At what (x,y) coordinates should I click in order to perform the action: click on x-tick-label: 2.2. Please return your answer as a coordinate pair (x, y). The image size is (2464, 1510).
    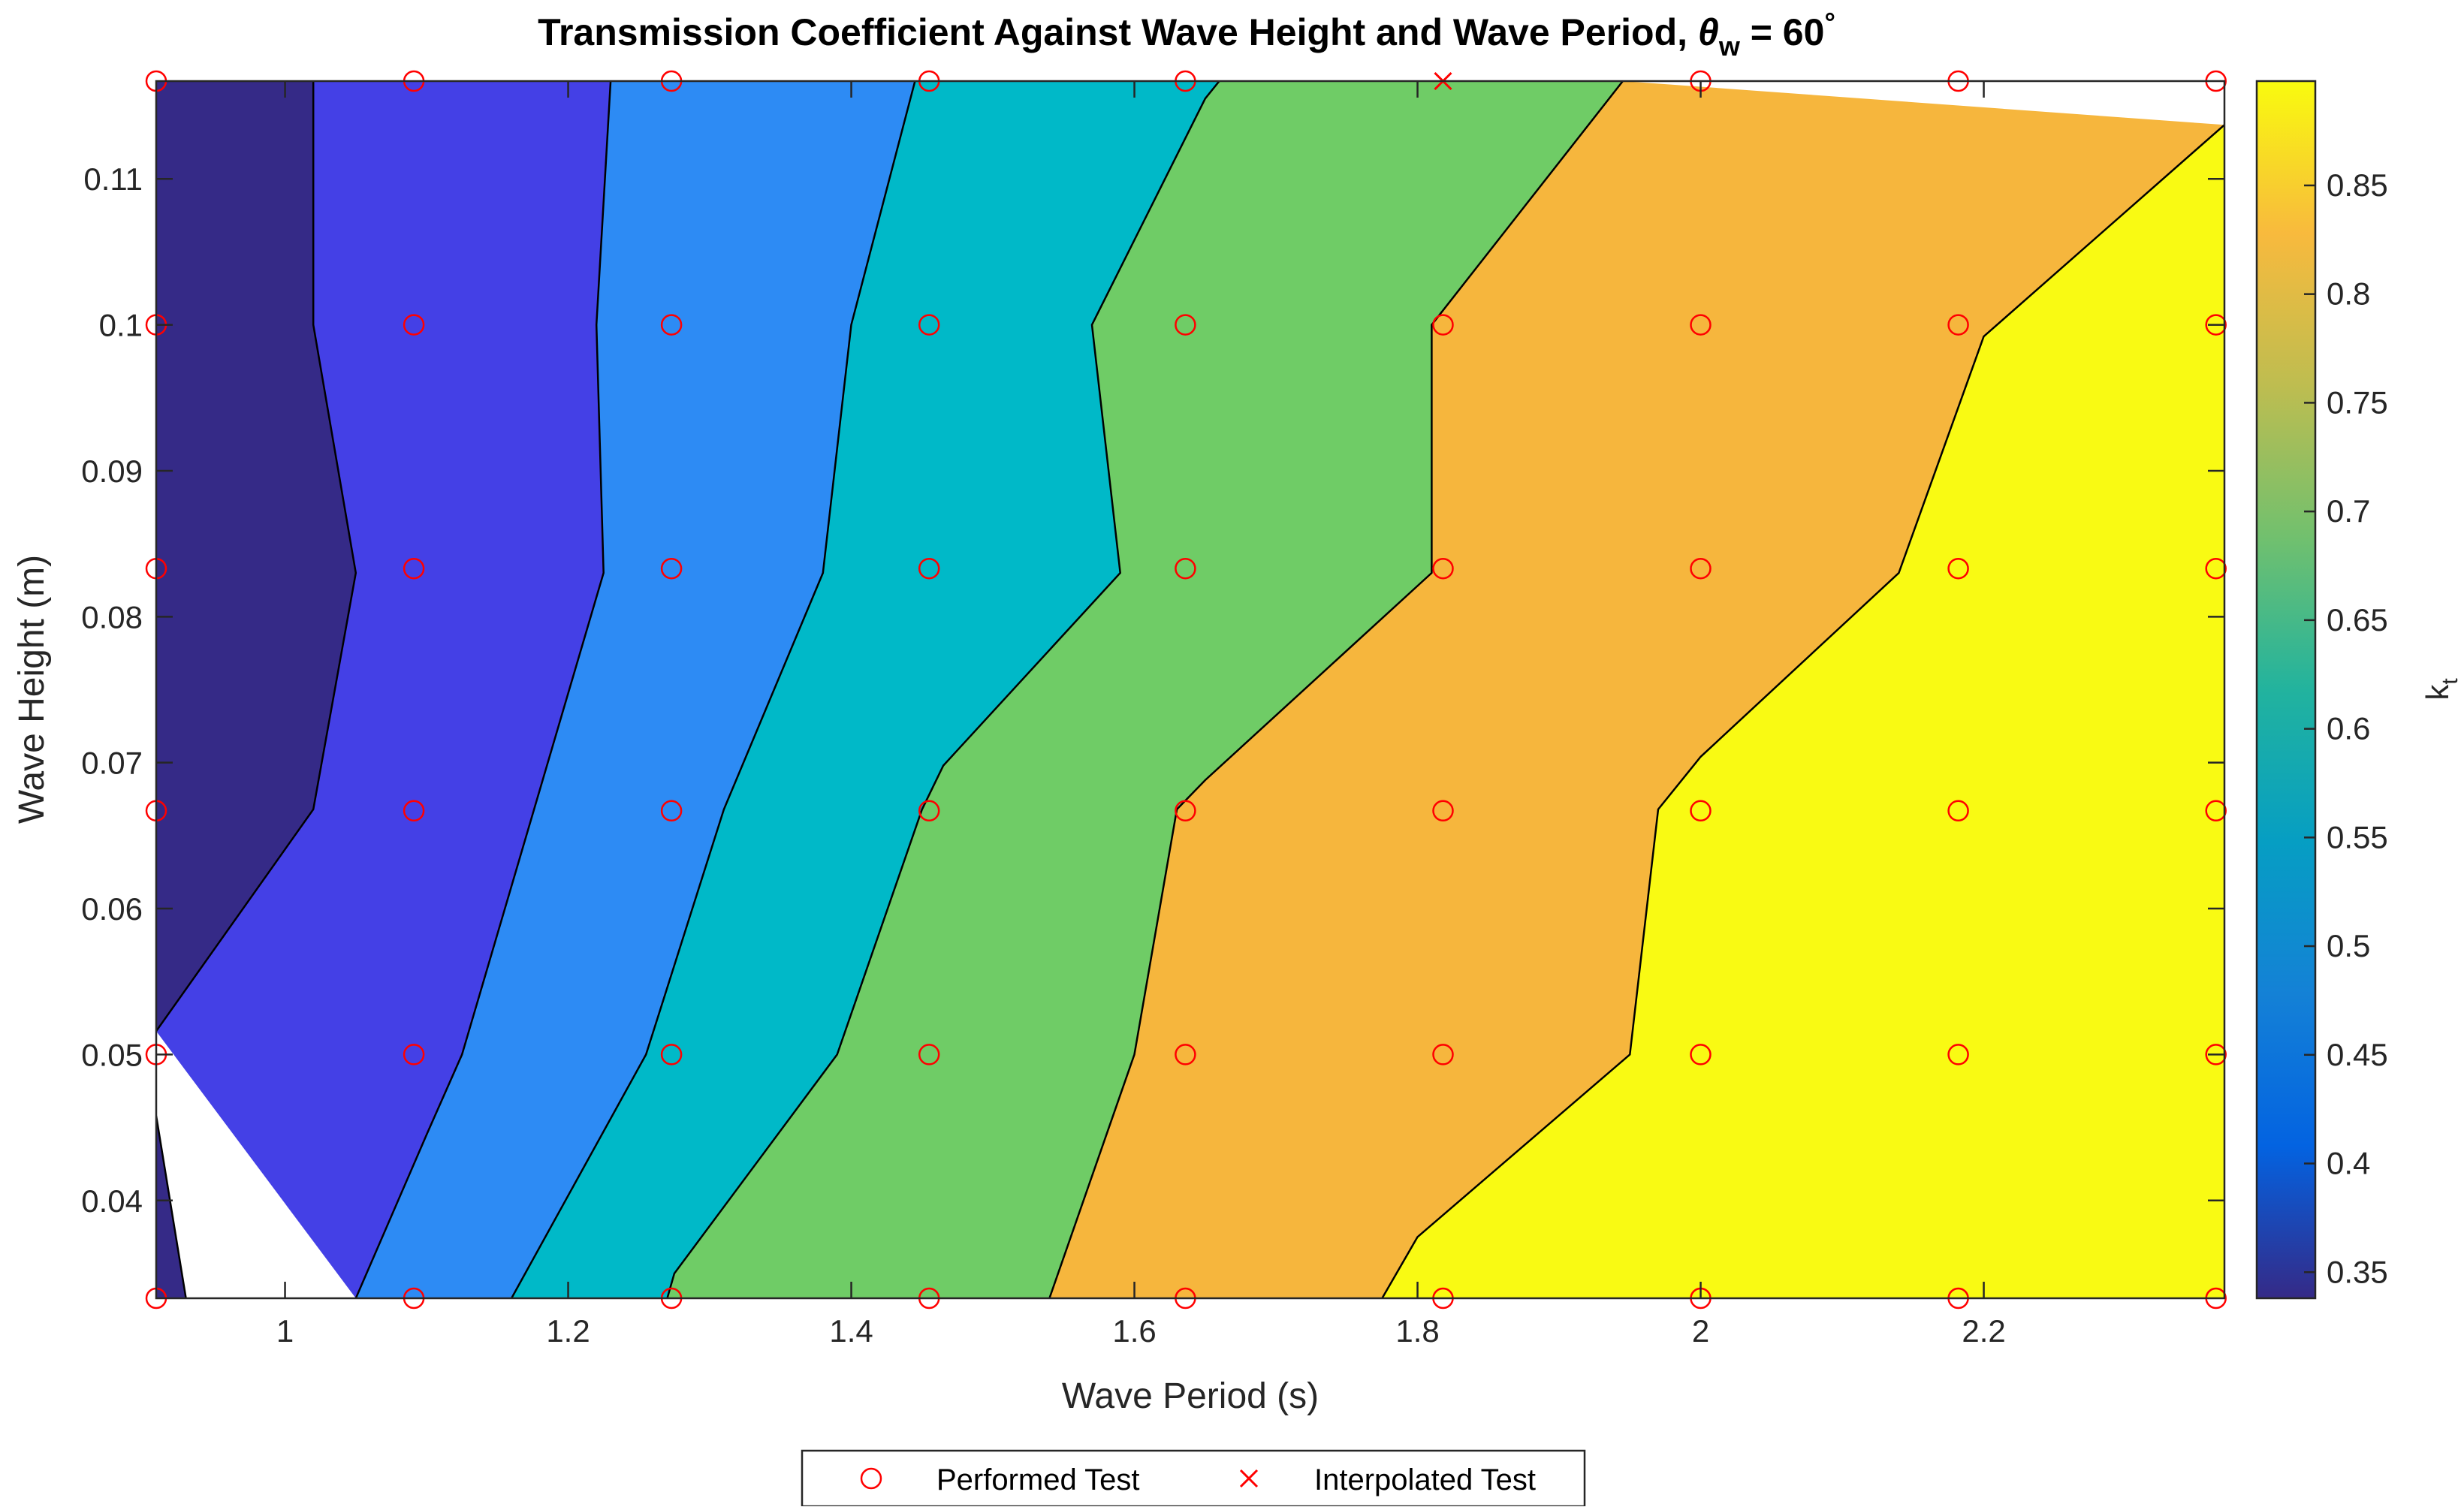
    Looking at the image, I should click on (1983, 1331).